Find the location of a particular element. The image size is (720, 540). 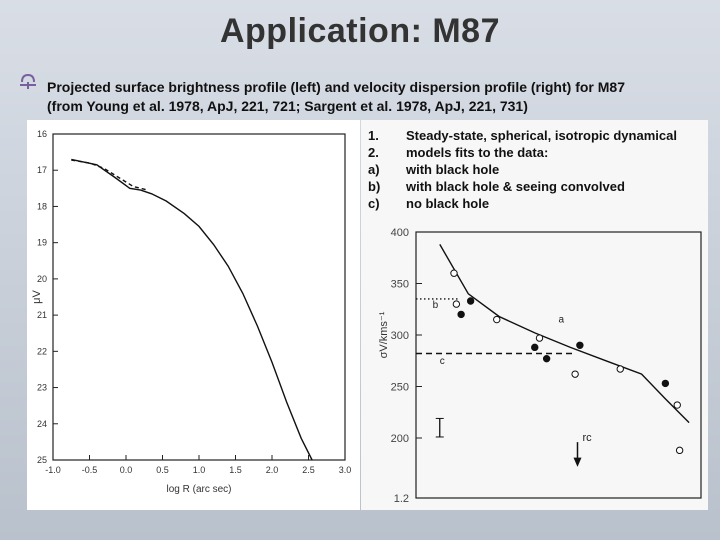

note-text: with black hole & seeing convolved is located at coordinates (515, 186).